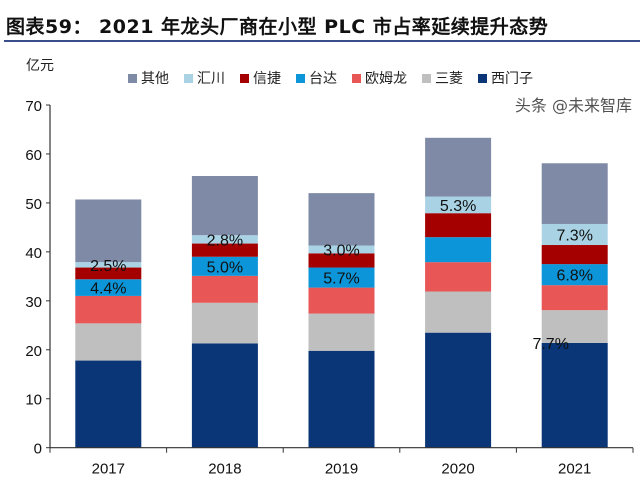 The height and width of the screenshot is (488, 640). I want to click on data-label: 5.3%, so click(458, 206).